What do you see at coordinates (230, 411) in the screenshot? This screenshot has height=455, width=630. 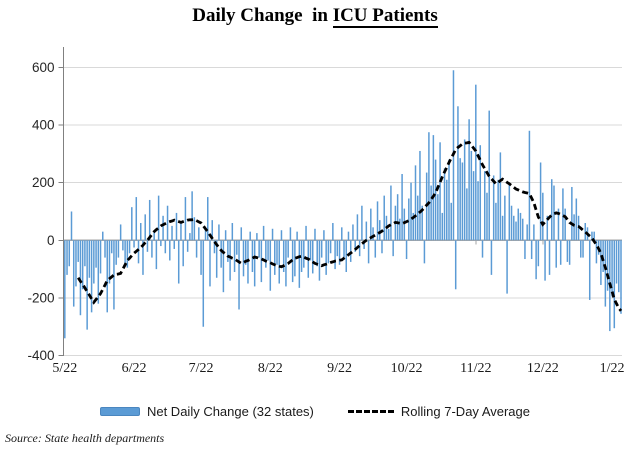 I see `legend-bar-label: Net Daily Change (32 states)` at bounding box center [230, 411].